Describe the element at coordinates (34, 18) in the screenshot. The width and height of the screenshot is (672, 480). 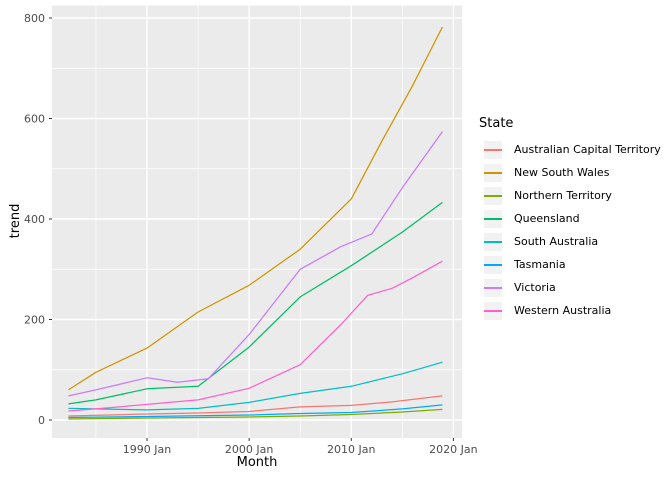
I see `y-tick-label: 800` at that location.